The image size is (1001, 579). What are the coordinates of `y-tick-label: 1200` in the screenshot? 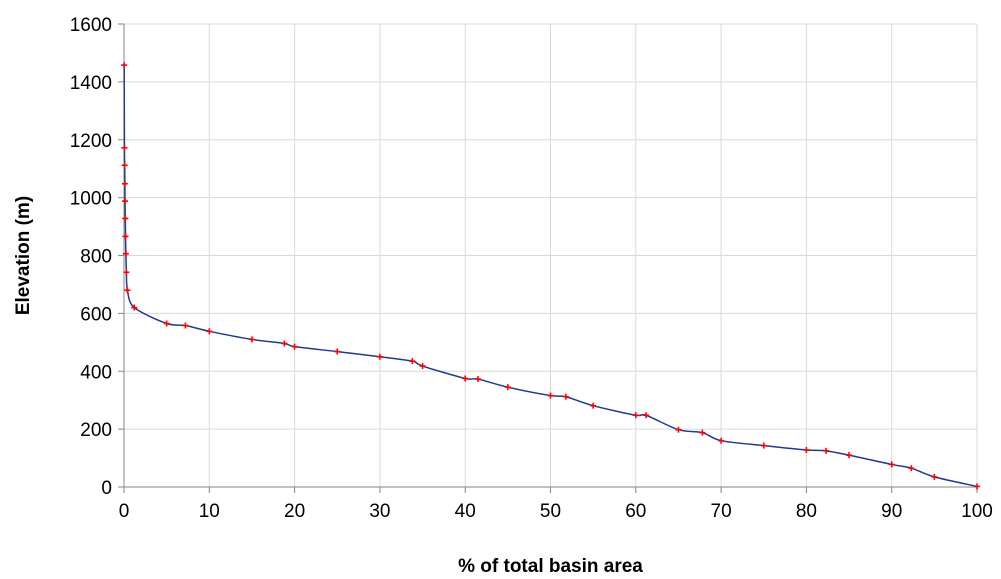 It's located at (91, 141).